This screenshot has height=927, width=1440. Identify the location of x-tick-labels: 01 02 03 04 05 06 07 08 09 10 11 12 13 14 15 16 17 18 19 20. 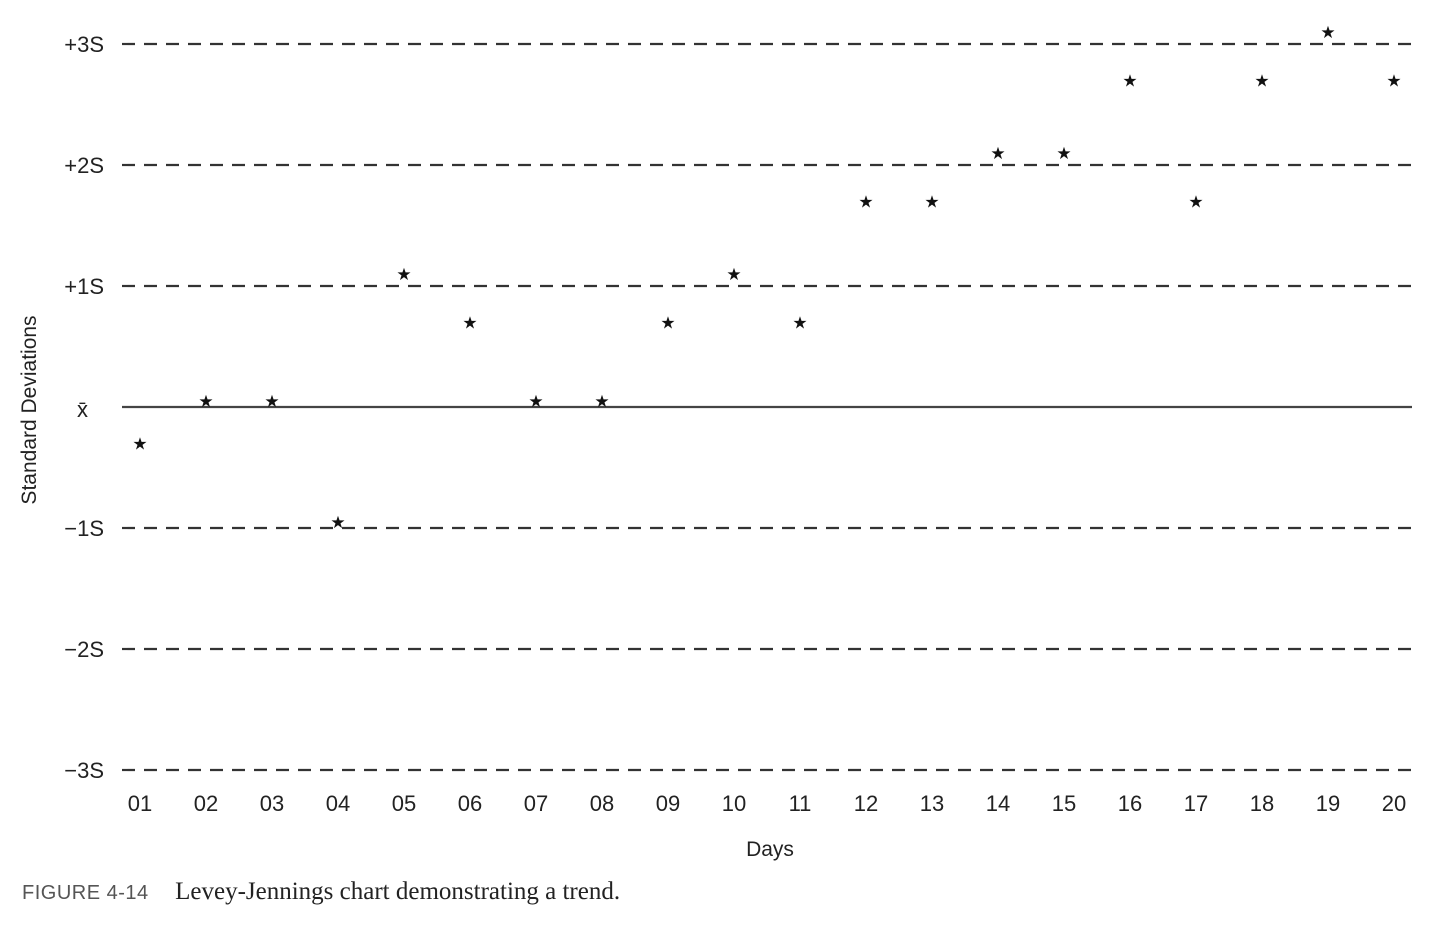
(767, 803).